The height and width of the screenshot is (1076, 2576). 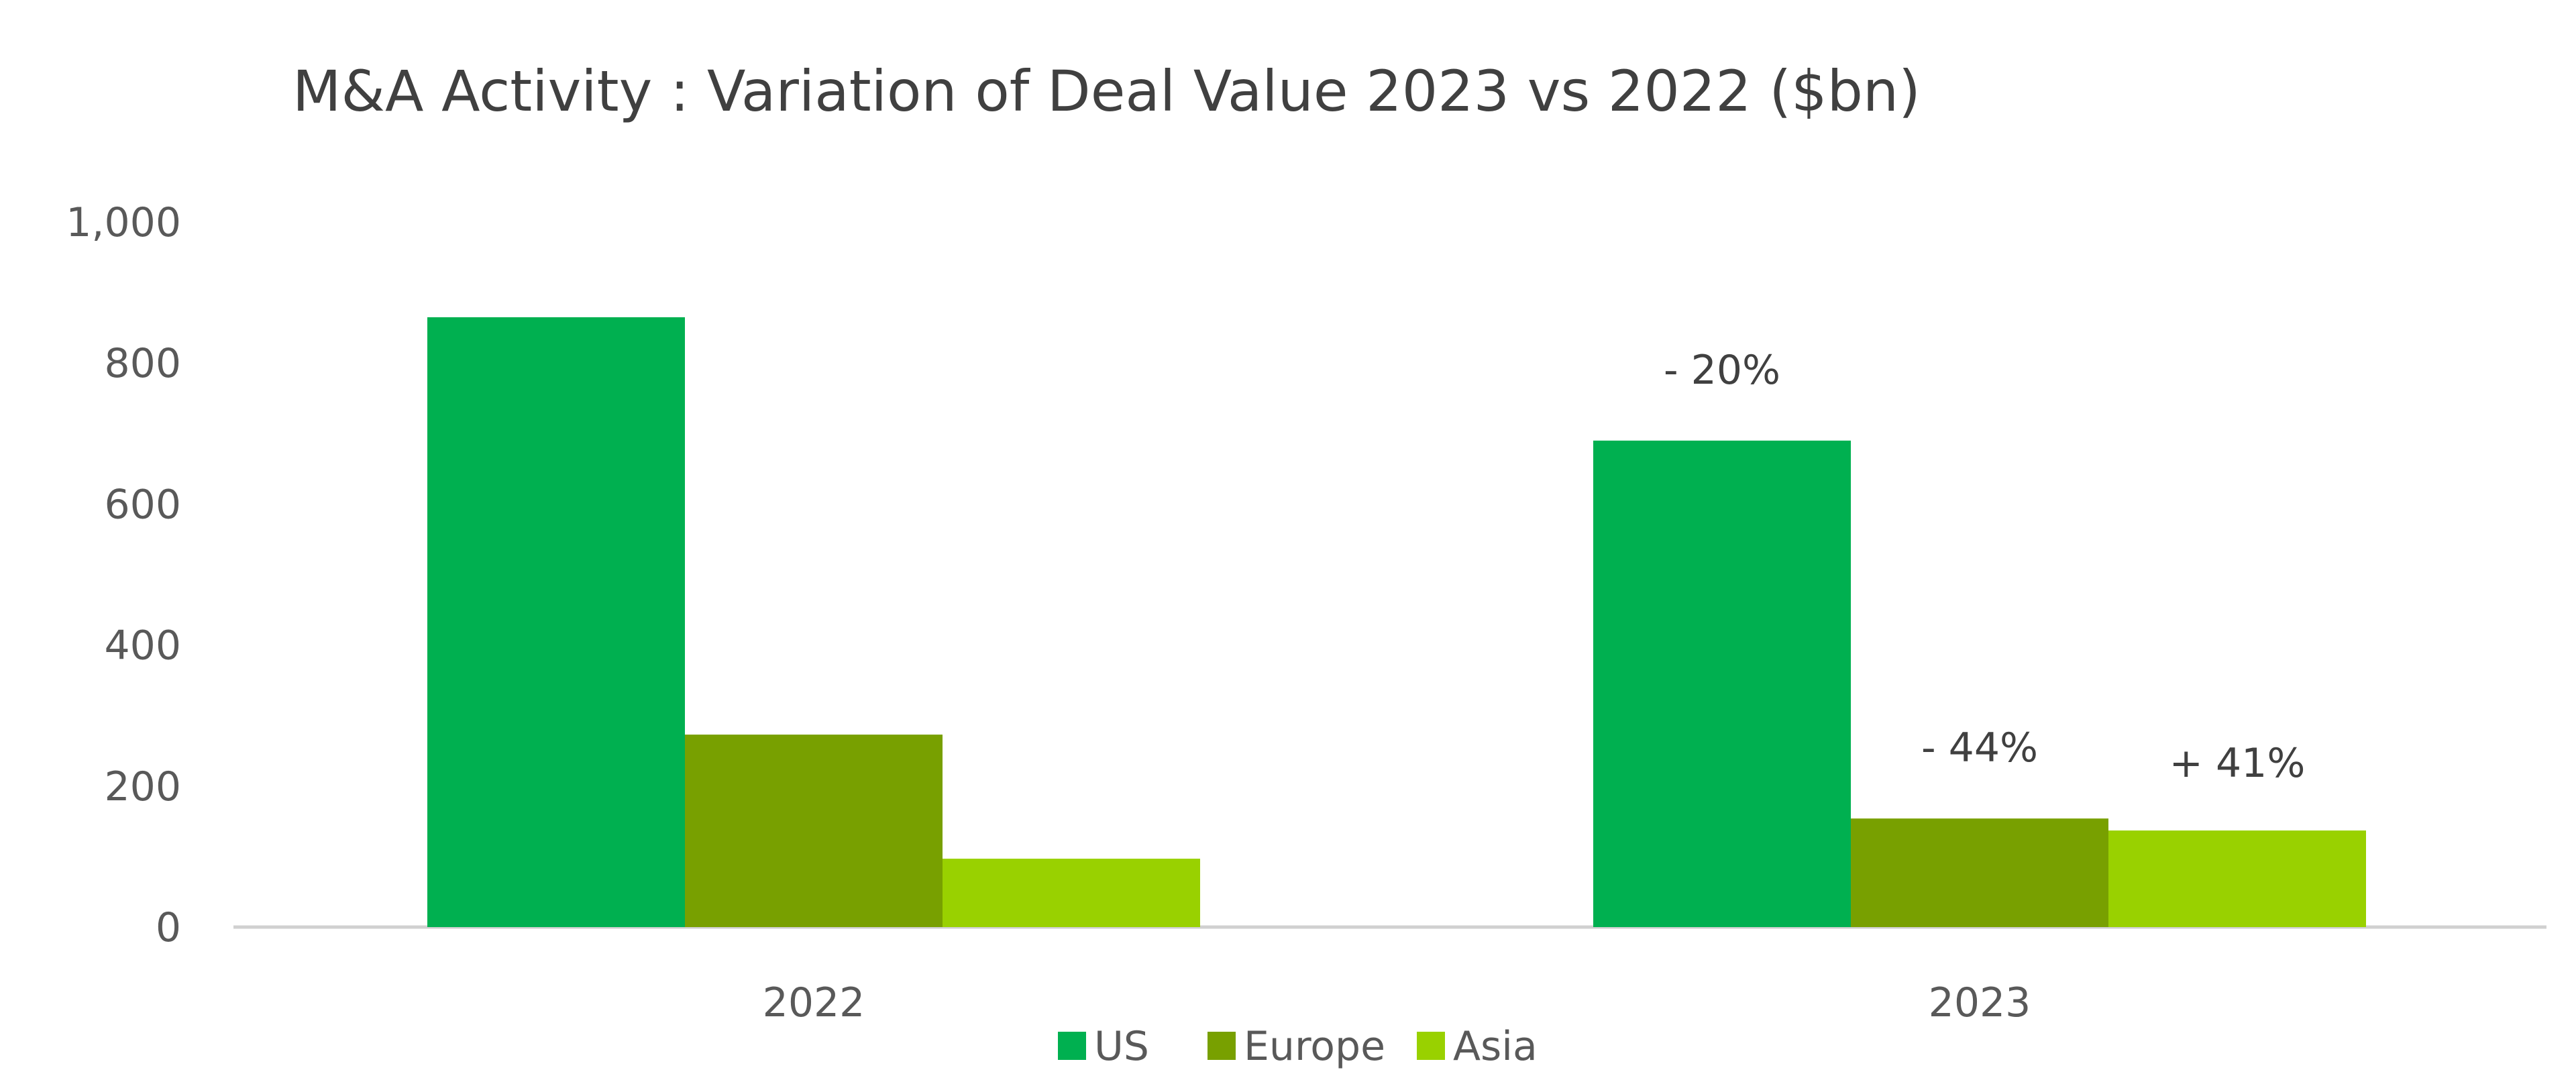 What do you see at coordinates (123, 222) in the screenshot?
I see `y-tick-label: 1,000` at bounding box center [123, 222].